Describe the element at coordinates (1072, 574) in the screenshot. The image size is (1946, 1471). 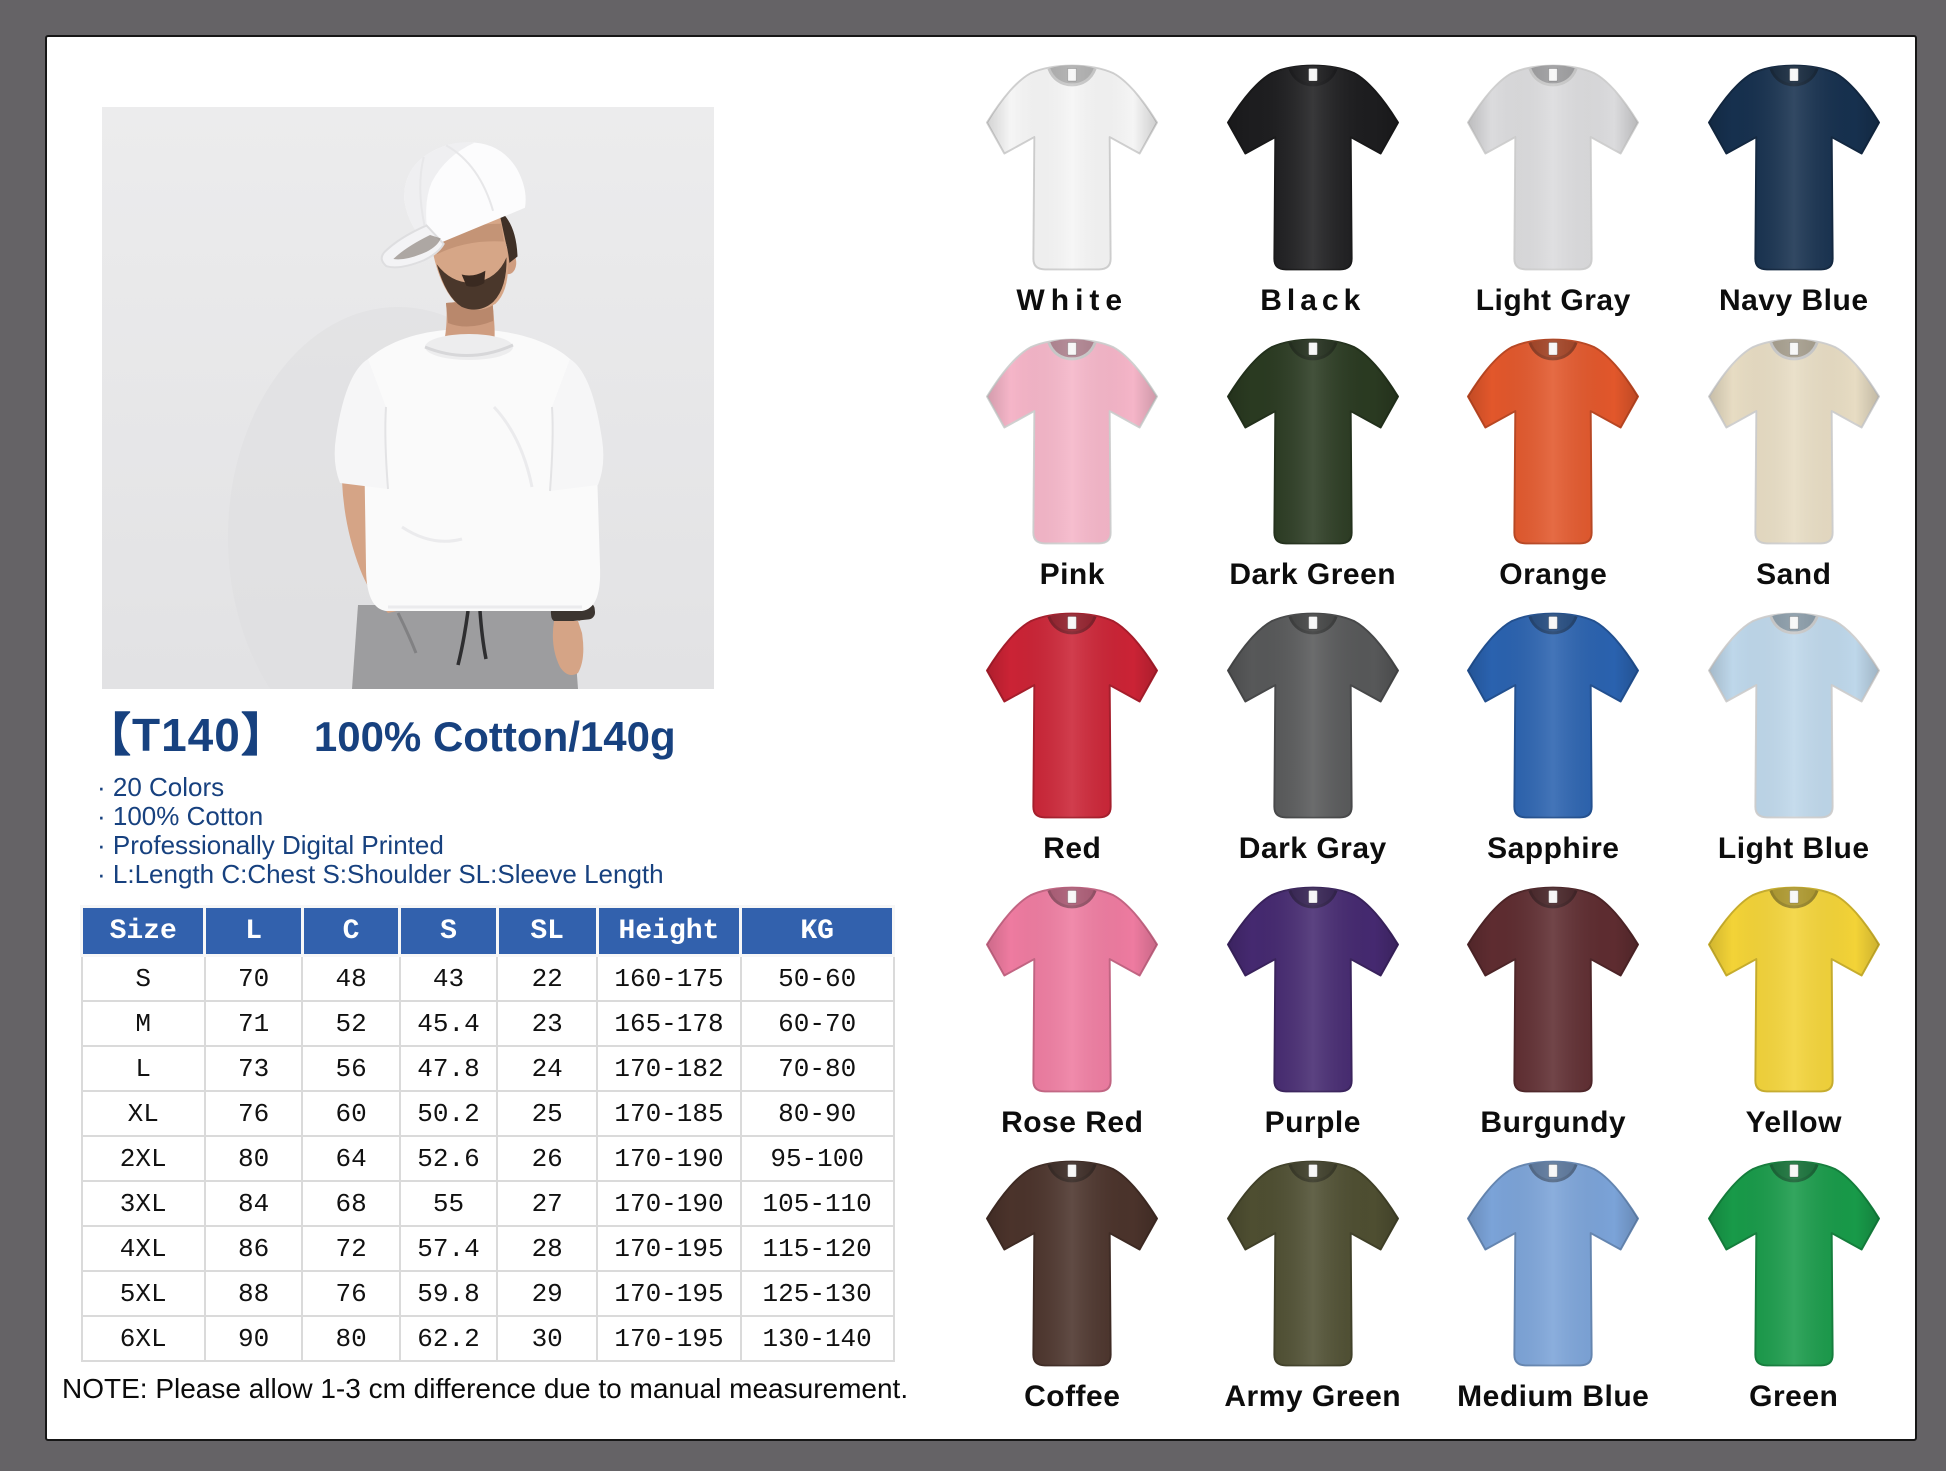
I see `color-label-pink: Pink` at that location.